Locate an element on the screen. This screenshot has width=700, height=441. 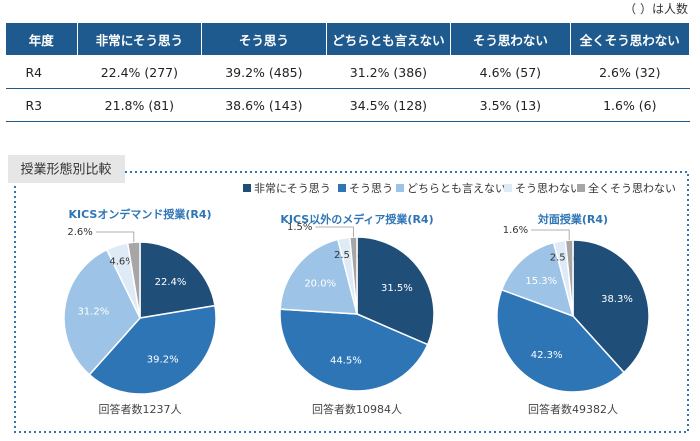
table-cell: R4 is located at coordinates (41, 72).